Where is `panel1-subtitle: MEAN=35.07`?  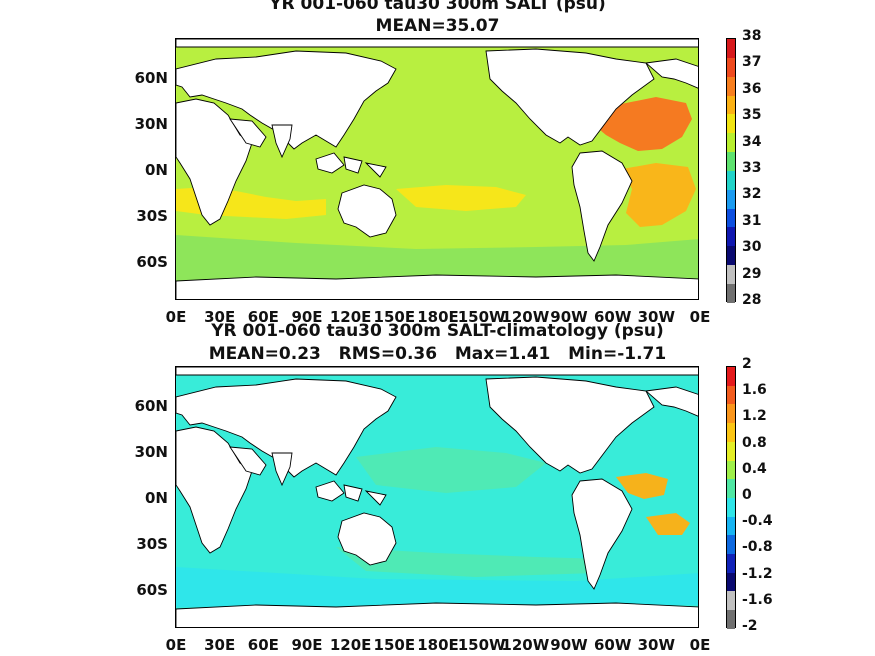
panel1-subtitle: MEAN=35.07 is located at coordinates (437, 26).